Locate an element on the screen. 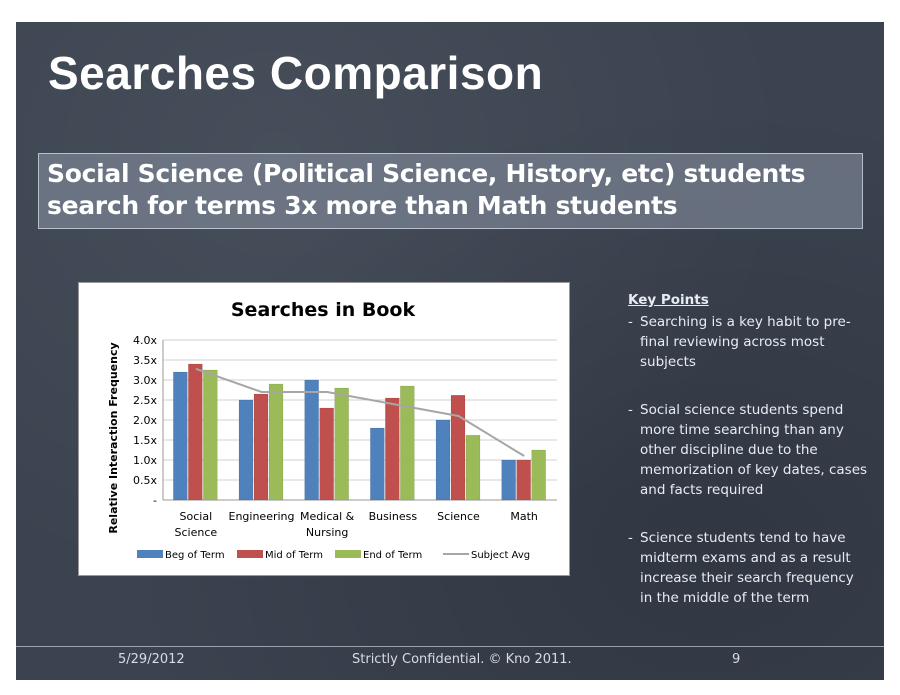 This screenshot has height=695, width=900. footer-date: 5/29/2012 is located at coordinates (151, 659).